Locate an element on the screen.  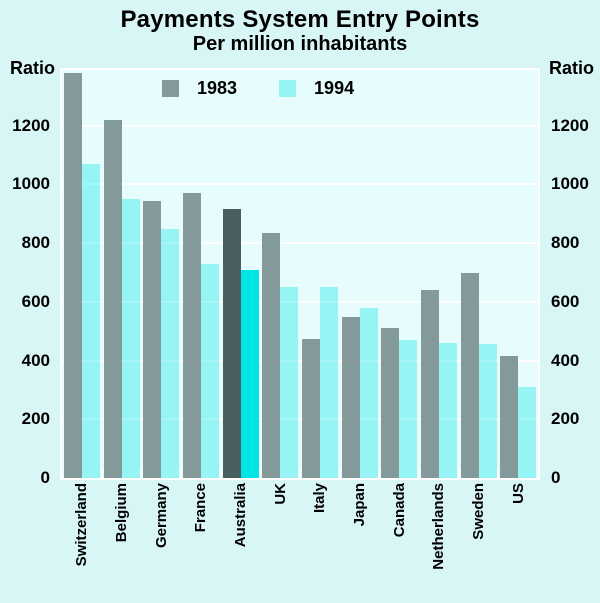
bar-group-us is located at coordinates (518, 274).